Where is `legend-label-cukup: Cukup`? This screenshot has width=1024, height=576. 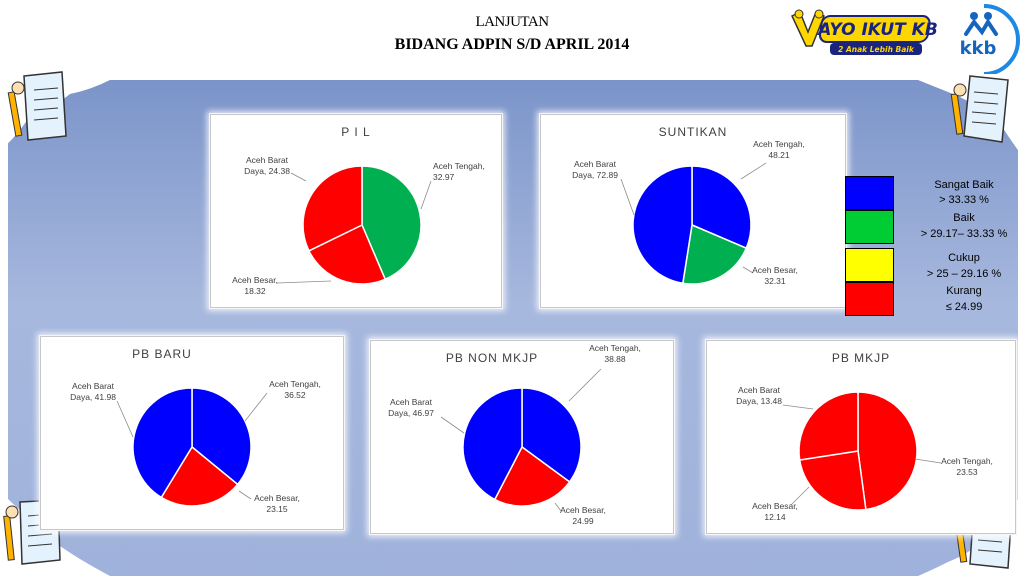
legend-label-cukup: Cukup is located at coordinates (964, 258).